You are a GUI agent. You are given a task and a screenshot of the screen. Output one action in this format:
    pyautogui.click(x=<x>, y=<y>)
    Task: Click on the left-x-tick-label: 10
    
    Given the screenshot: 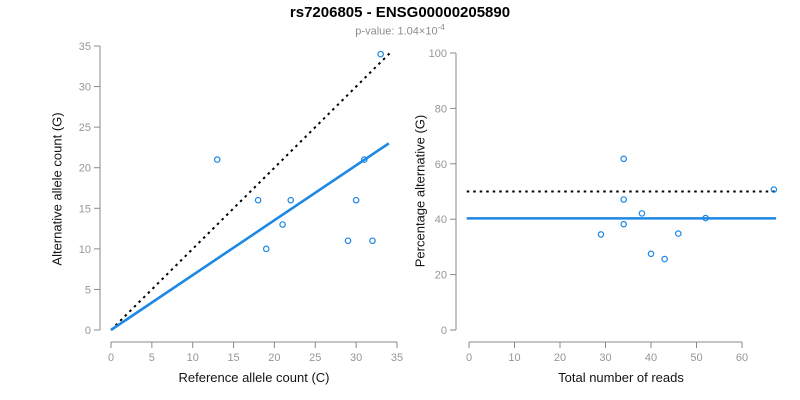 What is the action you would take?
    pyautogui.click(x=193, y=358)
    